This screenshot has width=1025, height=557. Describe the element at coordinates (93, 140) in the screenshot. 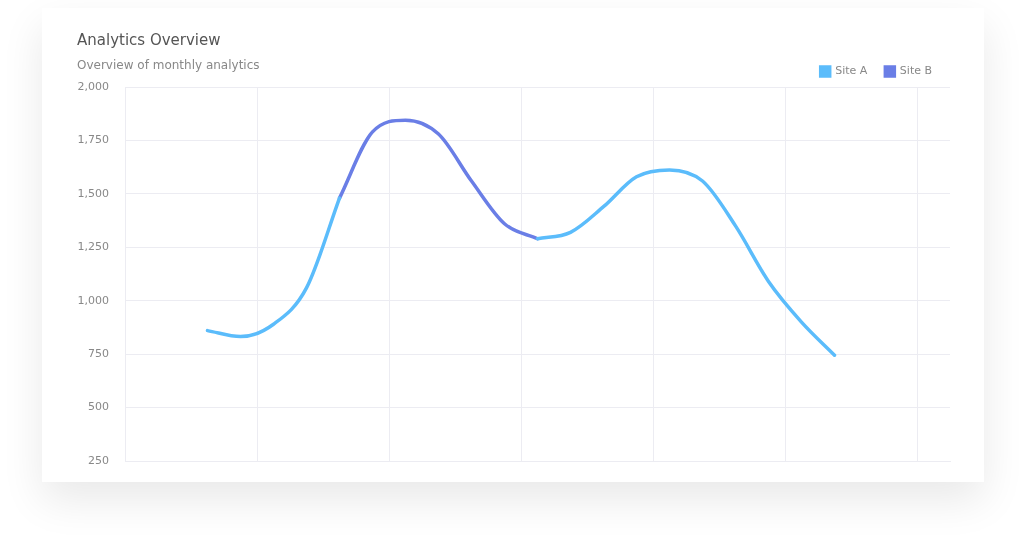

I see `y-tick-label: 1,750` at that location.